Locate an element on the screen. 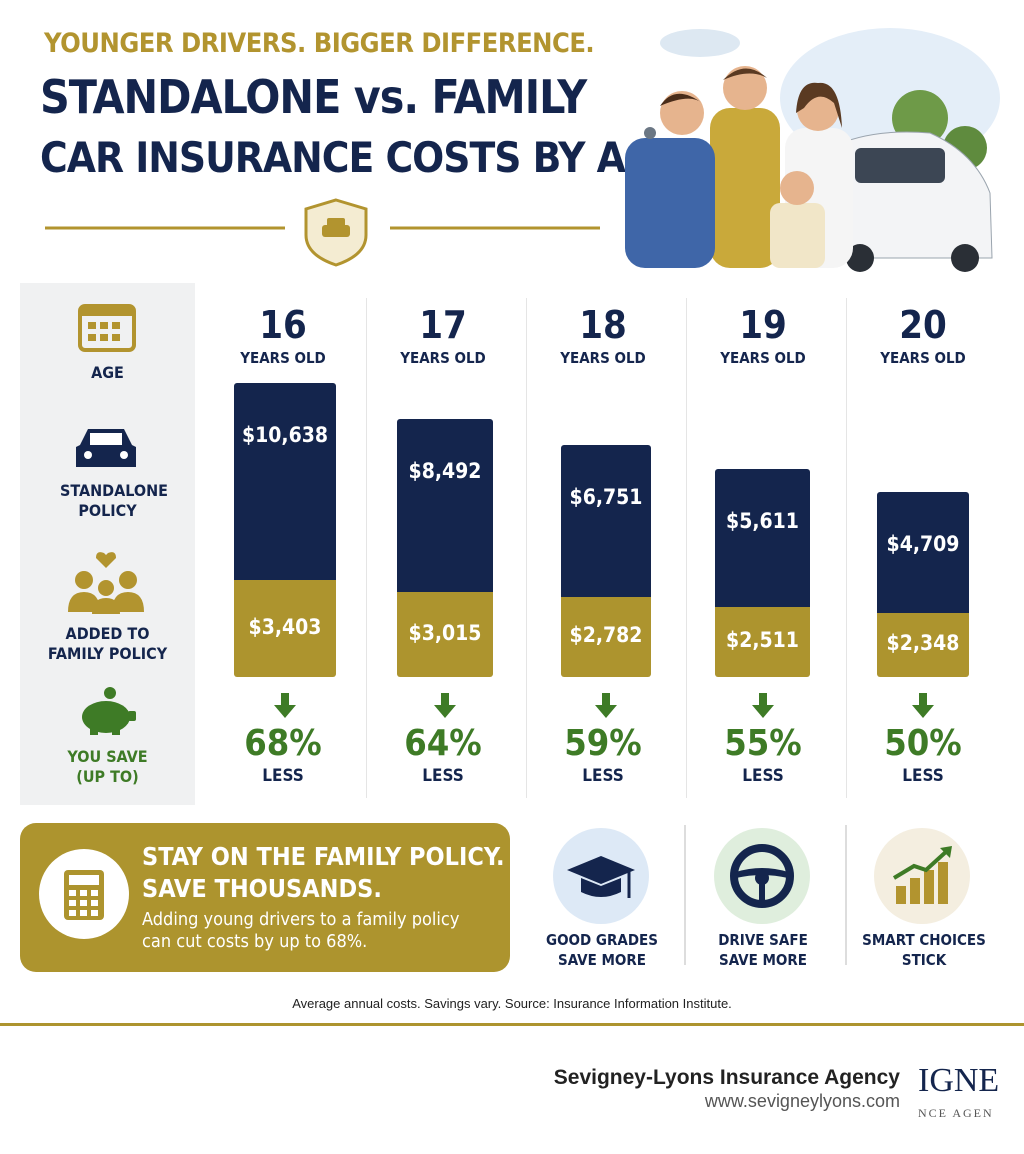 The width and height of the screenshot is (1024, 1154). tip-line: DRIVE SAFE is located at coordinates (763, 940).